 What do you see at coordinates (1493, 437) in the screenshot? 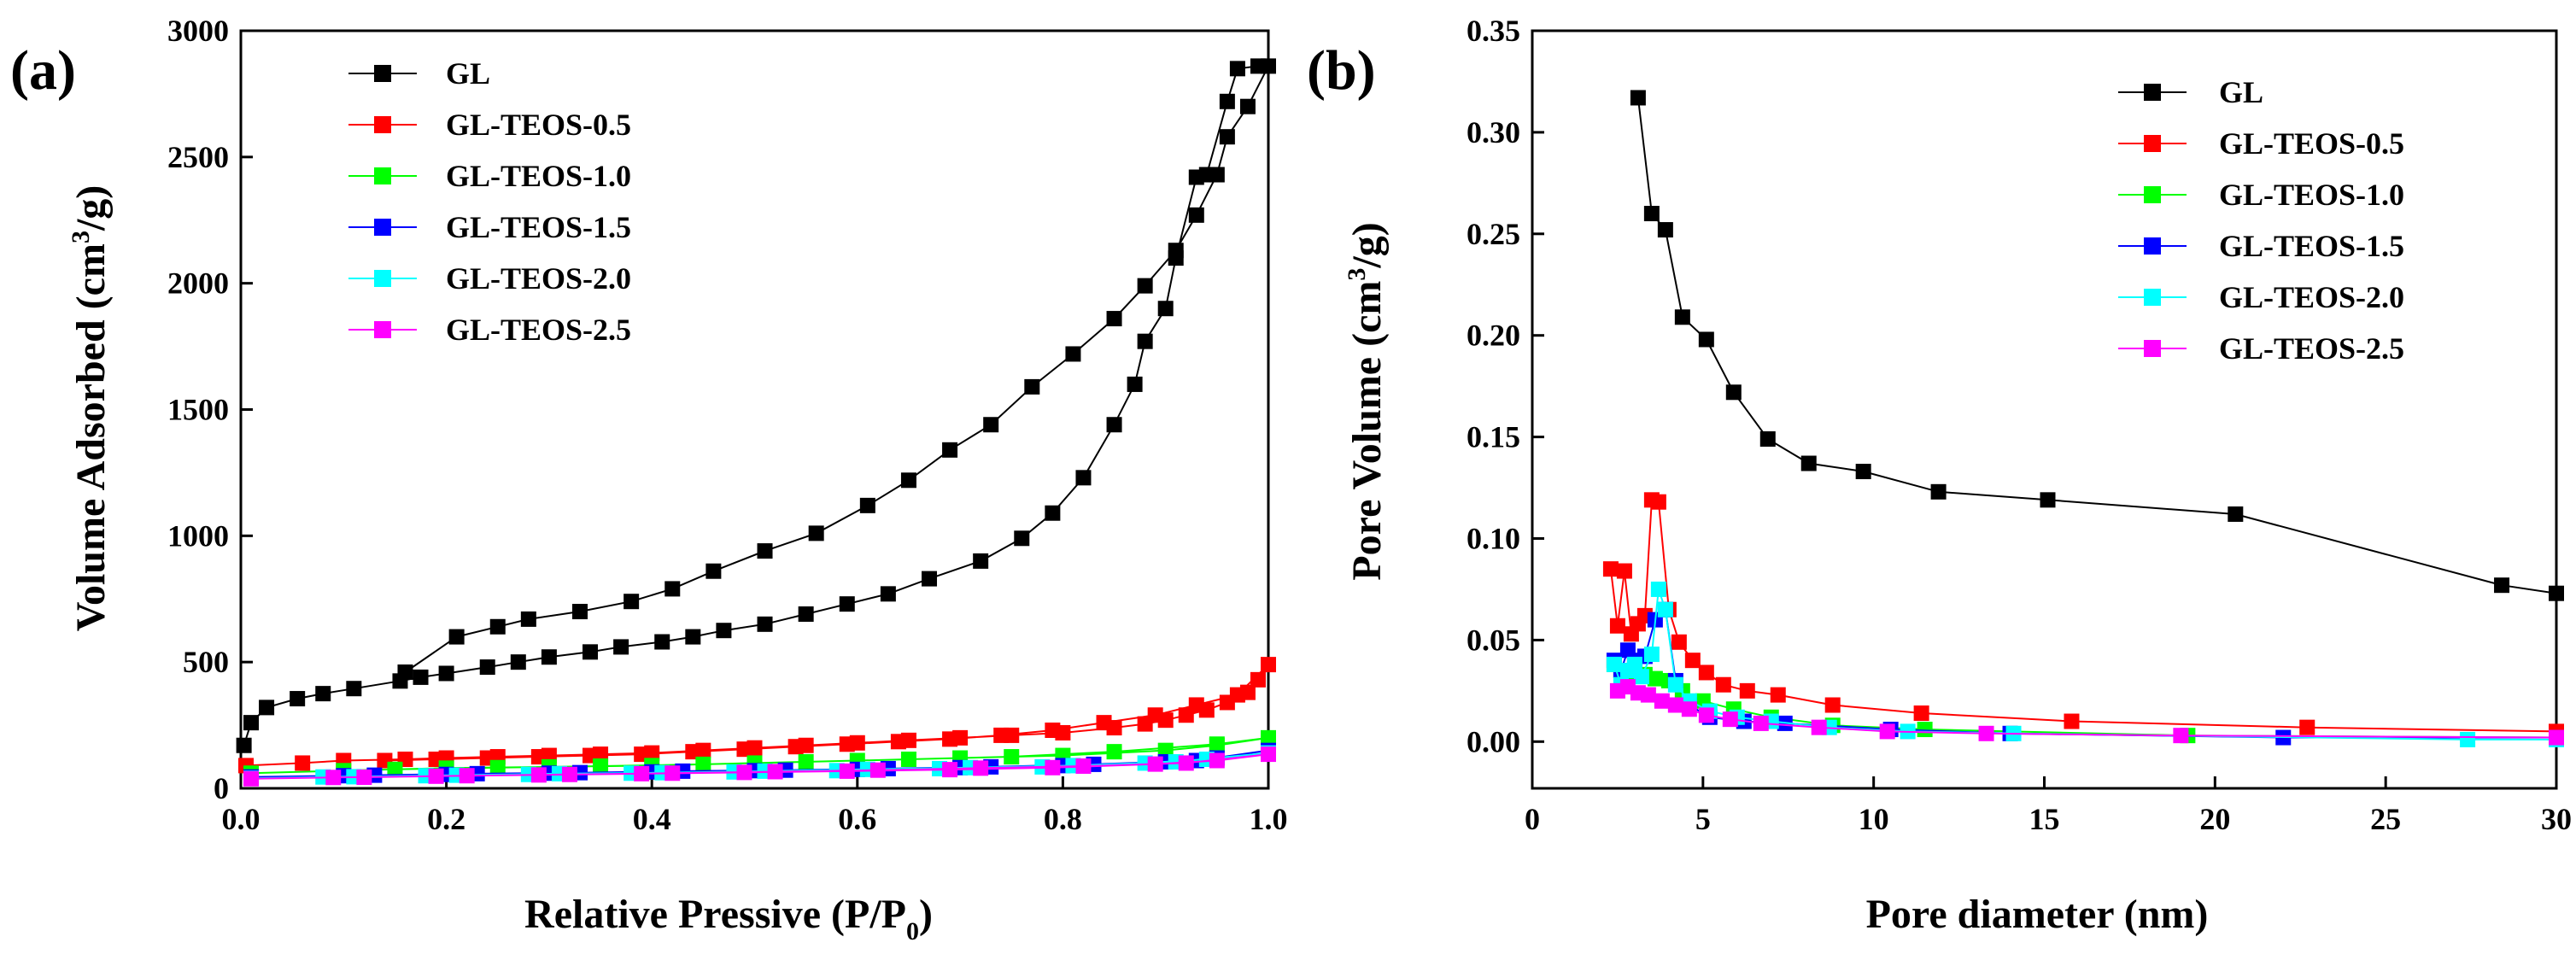
I see `y-tick-label: 0.15` at bounding box center [1493, 437].